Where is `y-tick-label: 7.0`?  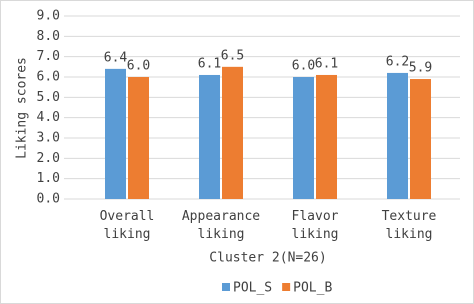 y-tick-label: 7.0 is located at coordinates (48, 56).